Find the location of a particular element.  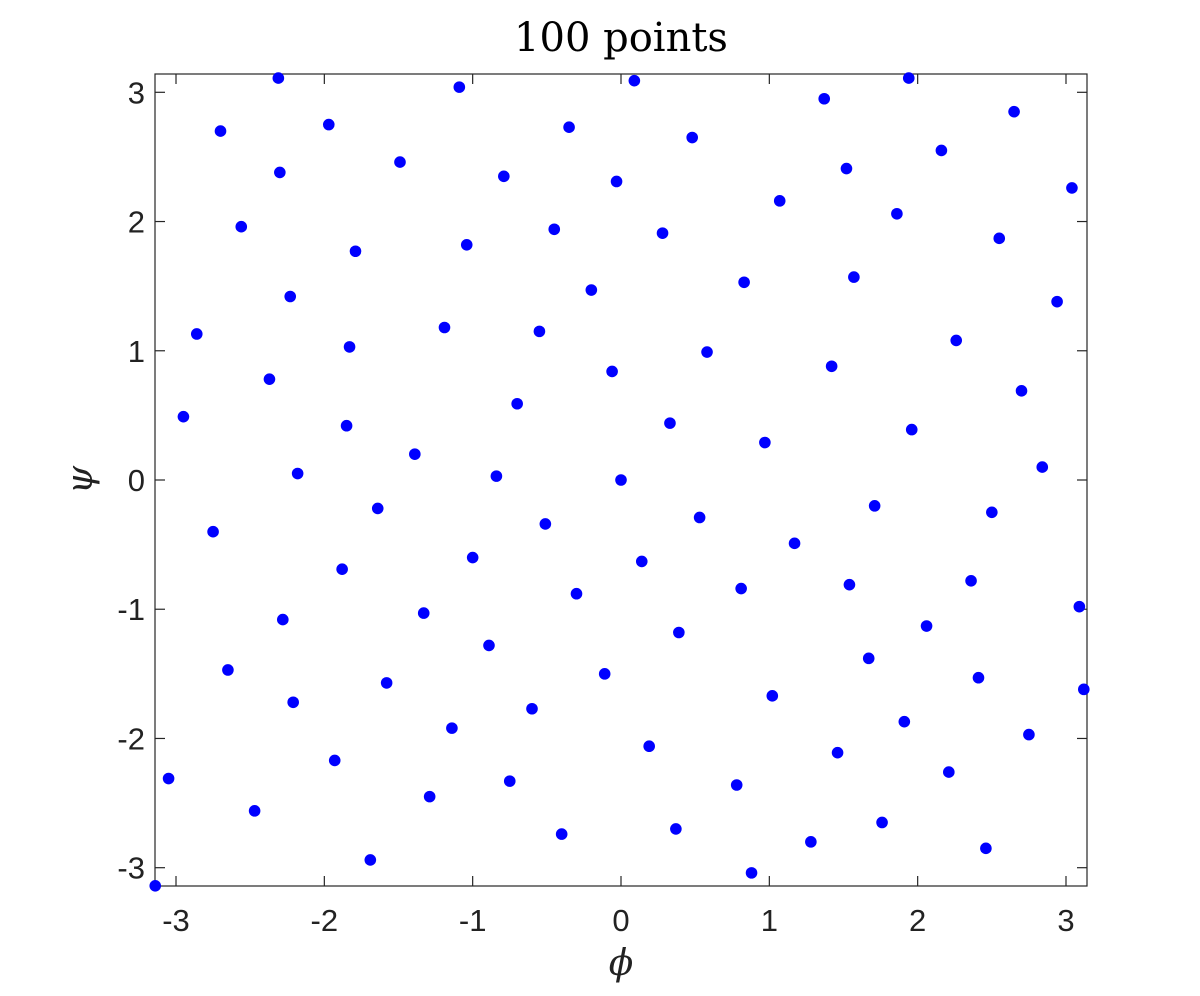

y-tick-label: 2 is located at coordinates (136, 222).